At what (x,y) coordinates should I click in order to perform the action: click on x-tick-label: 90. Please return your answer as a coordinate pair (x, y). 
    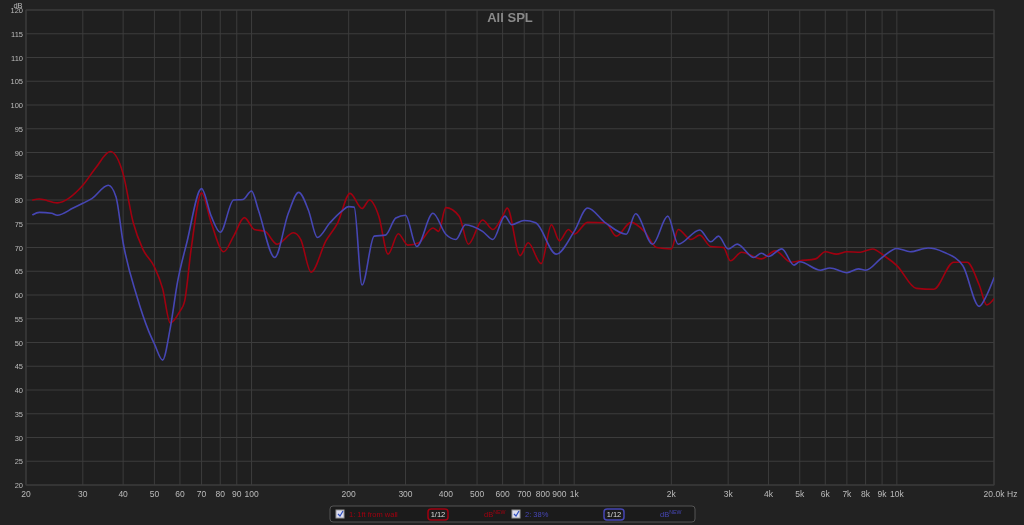
    Looking at the image, I should click on (237, 494).